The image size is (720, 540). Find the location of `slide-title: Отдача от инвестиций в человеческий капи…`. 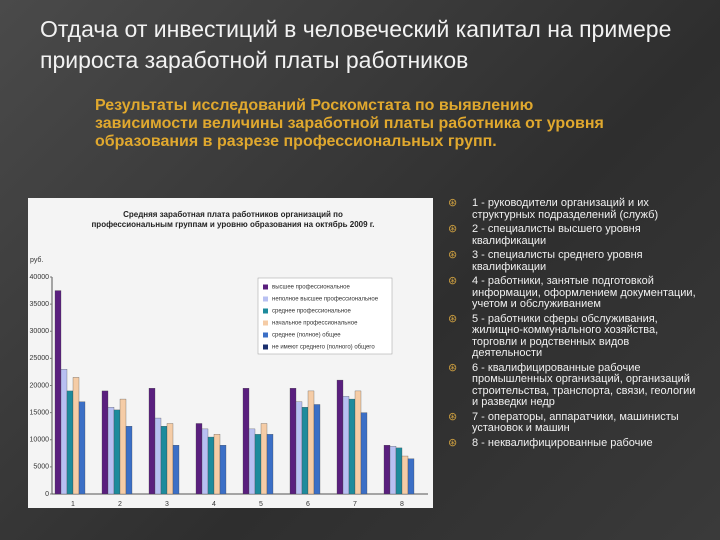

slide-title: Отдача от инвестиций в человеческий капи… is located at coordinates (356, 44).